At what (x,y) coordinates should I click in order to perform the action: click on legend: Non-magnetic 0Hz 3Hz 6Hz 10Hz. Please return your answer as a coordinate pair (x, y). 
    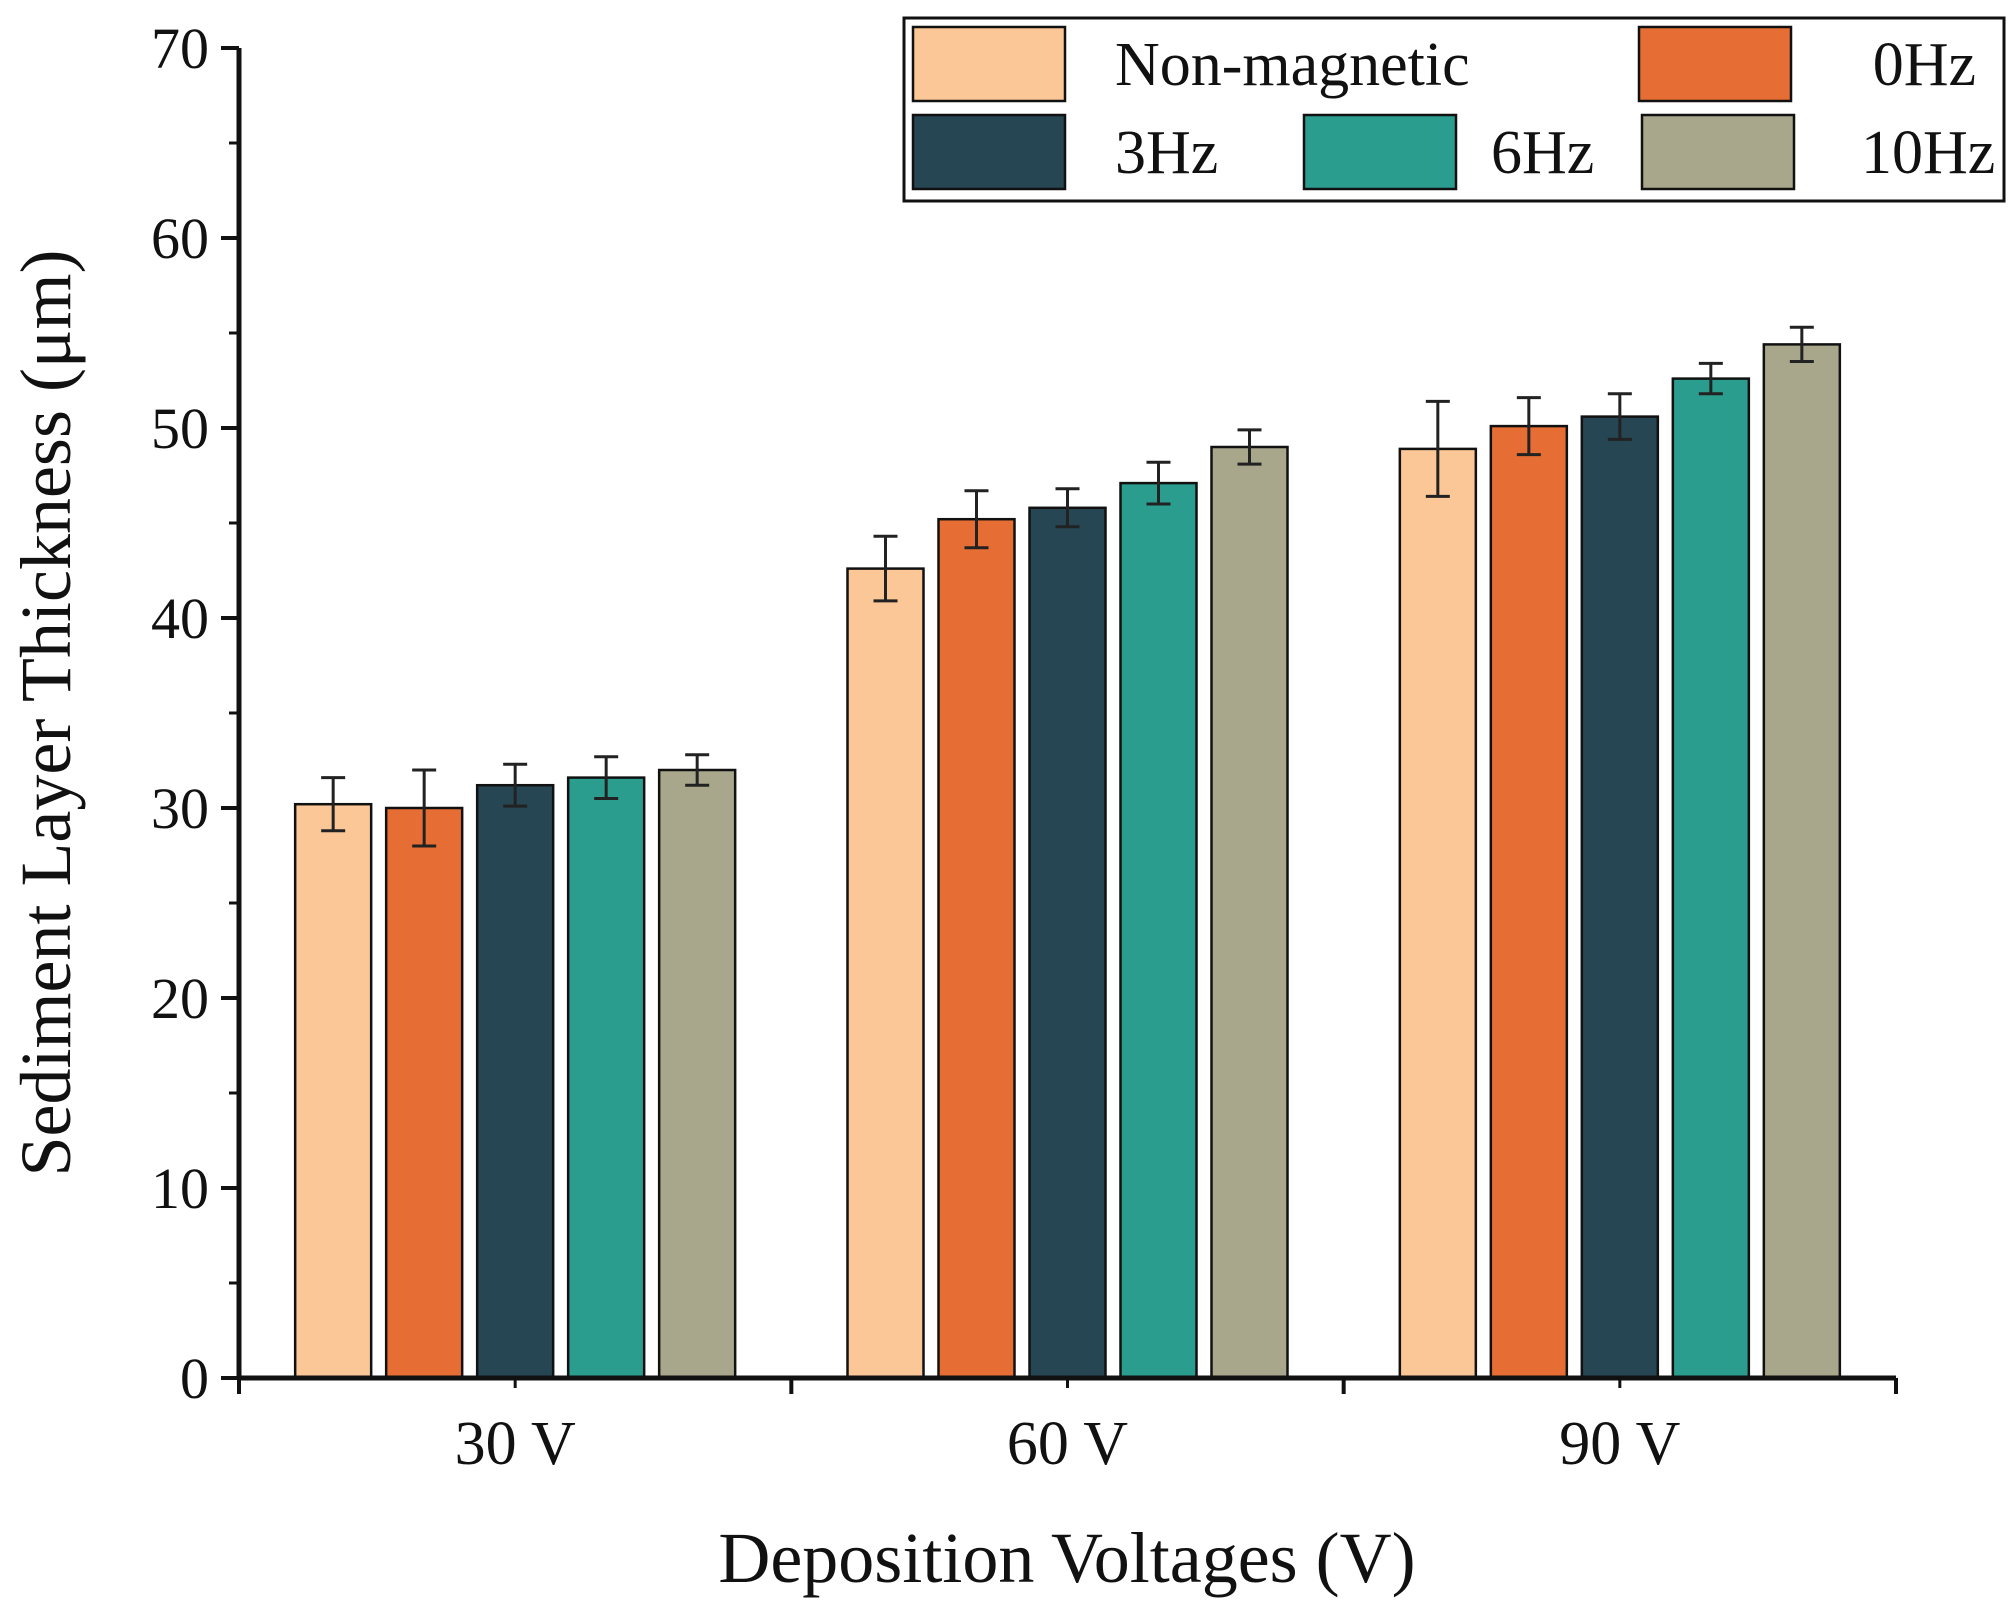
    Looking at the image, I should click on (1454, 109).